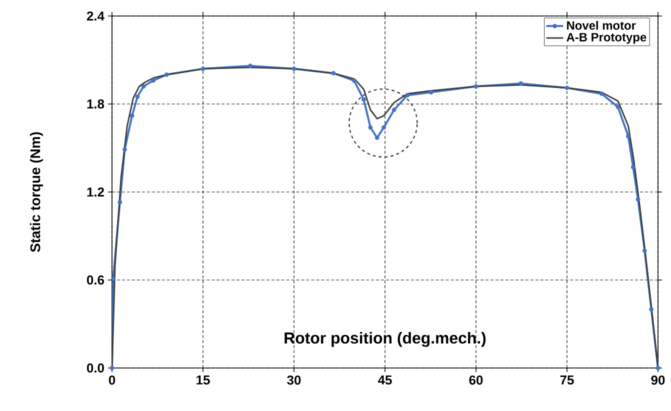 The height and width of the screenshot is (411, 671). I want to click on y-tick-label: 1.2, so click(95, 192).